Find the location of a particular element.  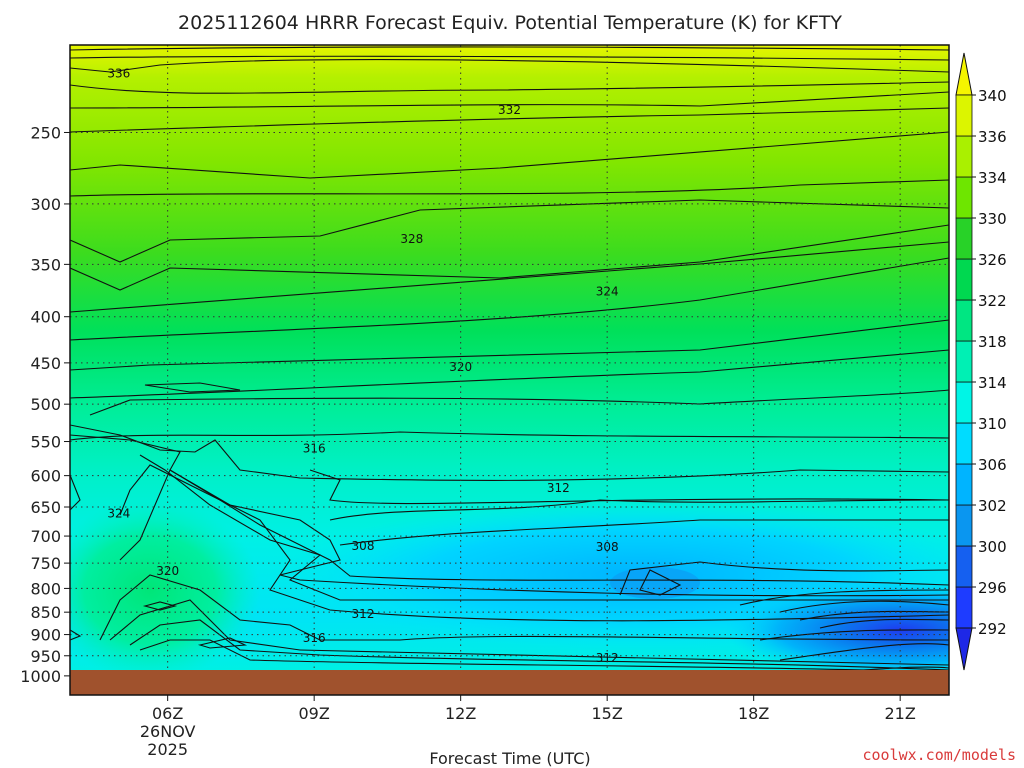

x-tick-year: 2025 is located at coordinates (167, 749).